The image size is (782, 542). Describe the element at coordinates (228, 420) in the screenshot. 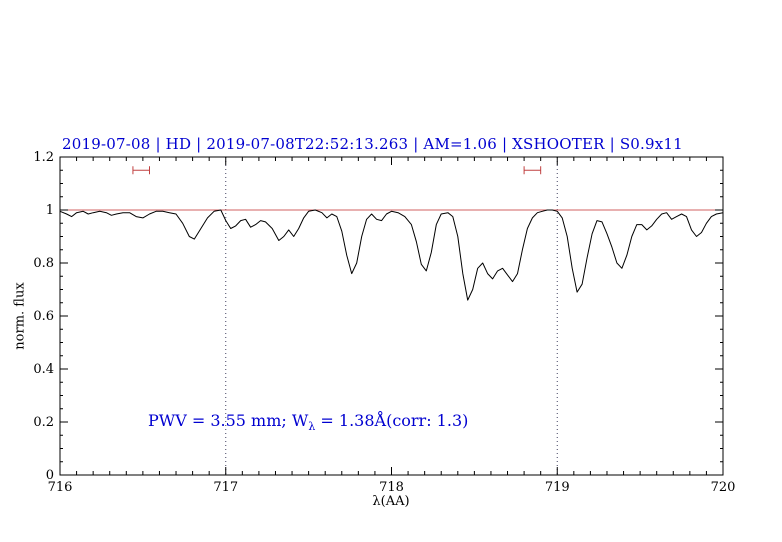

I see `pwv-annotation-part1: PWV = 3.55 mm; W` at that location.